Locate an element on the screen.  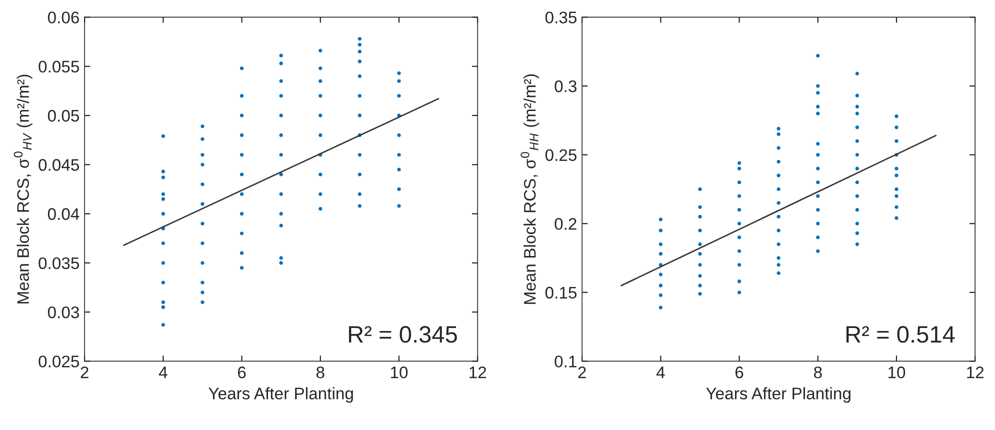
annotation: R² = 0.514 is located at coordinates (900, 334).